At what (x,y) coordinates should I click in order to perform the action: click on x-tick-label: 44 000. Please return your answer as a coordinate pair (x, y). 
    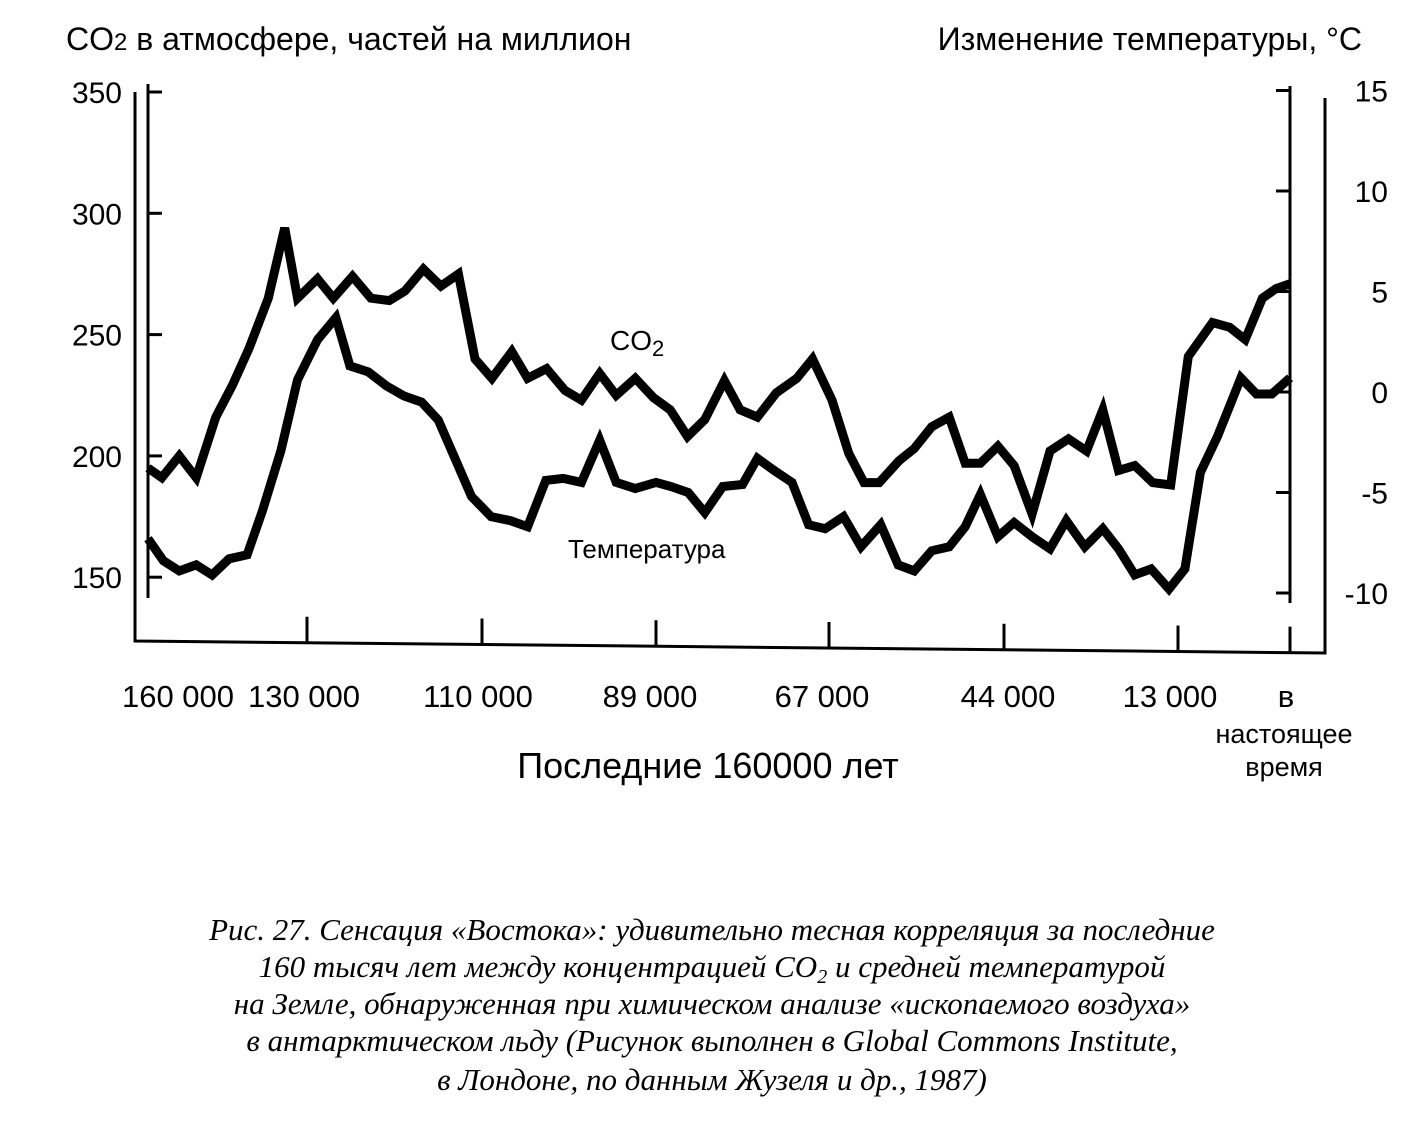
    Looking at the image, I should click on (1008, 696).